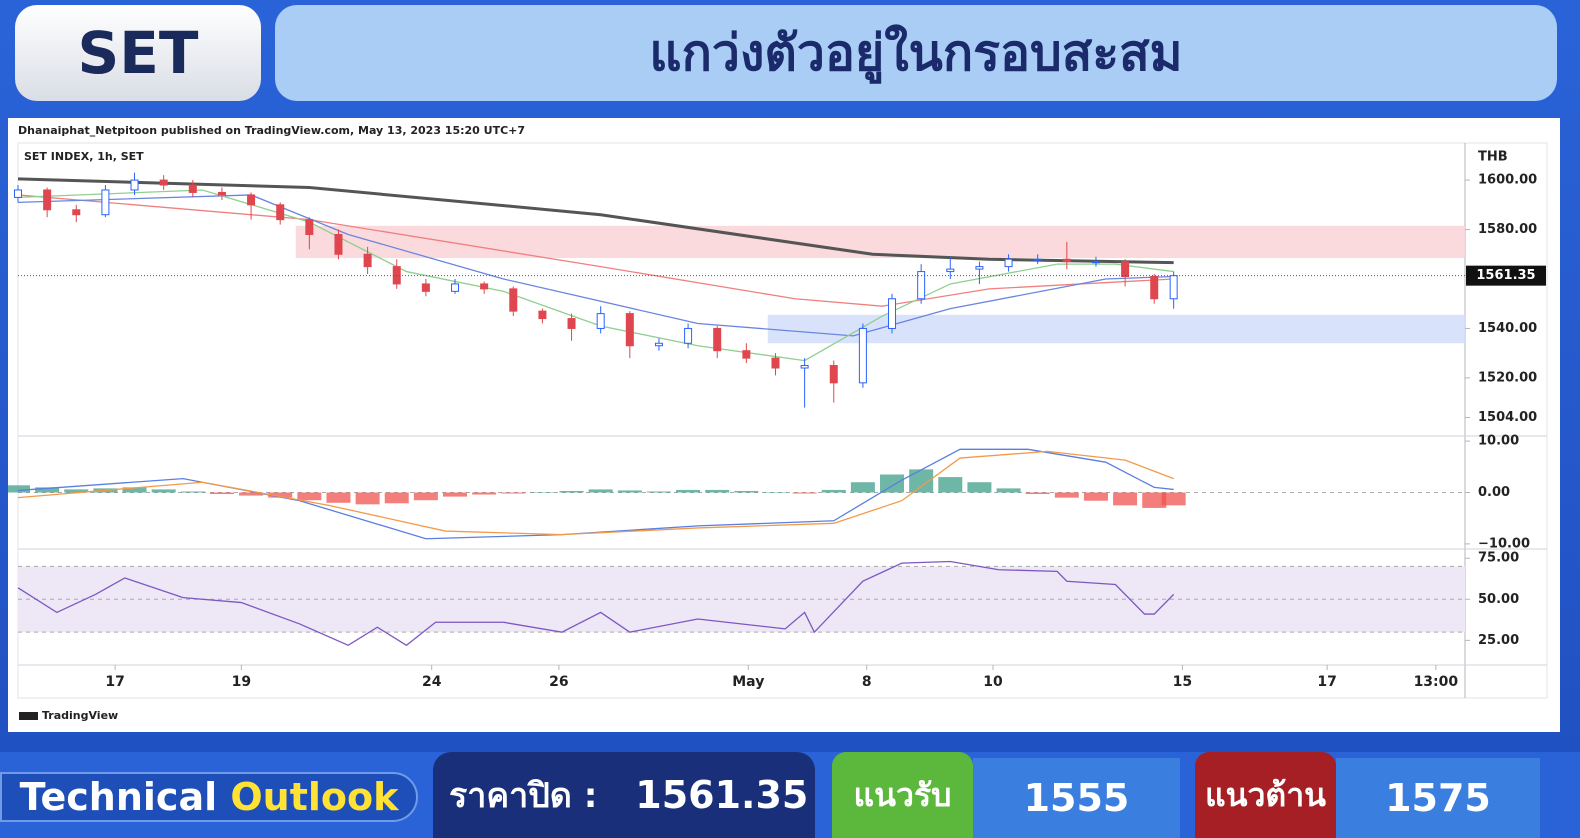  What do you see at coordinates (118, 797) in the screenshot?
I see `technical: Technical` at bounding box center [118, 797].